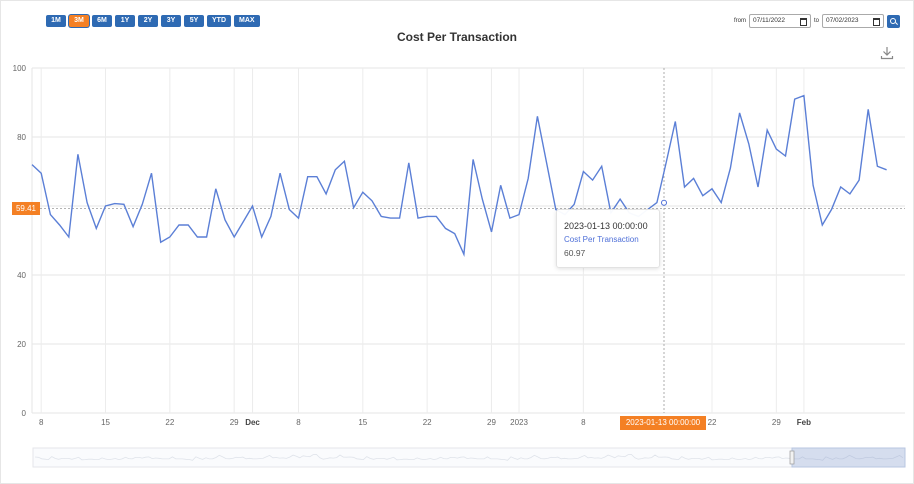 This screenshot has width=914, height=484. What do you see at coordinates (24, 413) in the screenshot?
I see `y-tick-label: 0` at bounding box center [24, 413].